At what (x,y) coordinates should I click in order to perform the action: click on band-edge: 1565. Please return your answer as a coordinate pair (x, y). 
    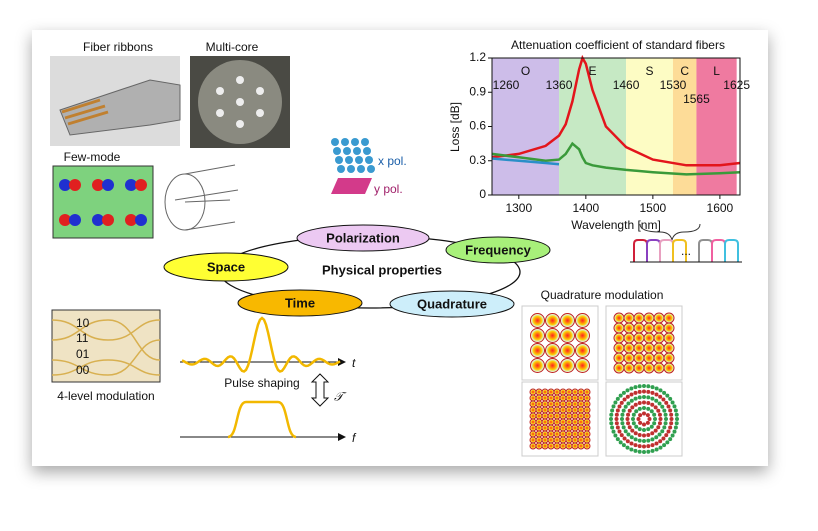
    Looking at the image, I should click on (696, 99).